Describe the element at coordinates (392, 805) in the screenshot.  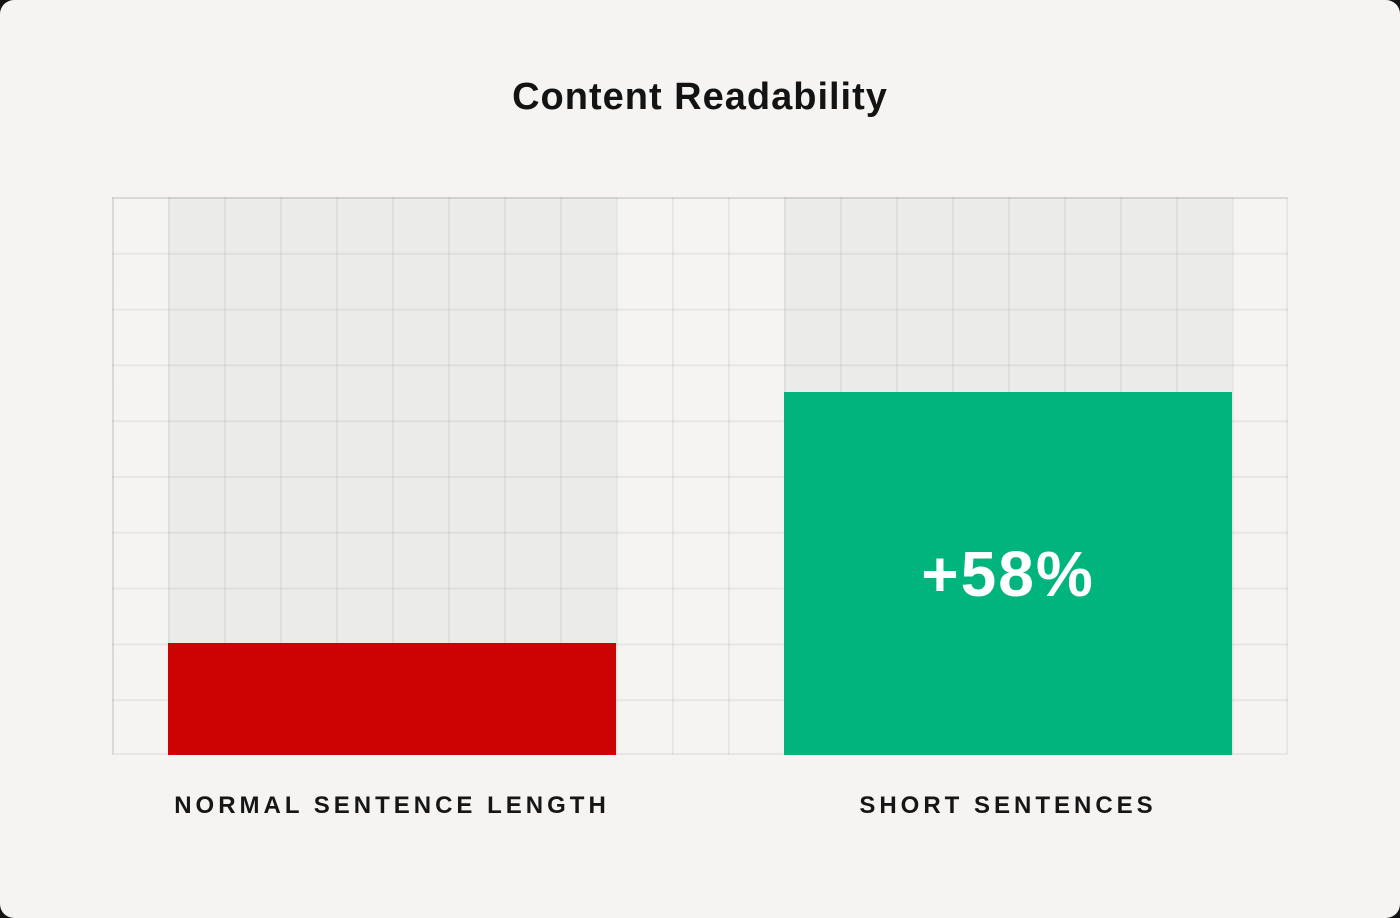
I see `category-label-normal-sentence-length: NORMAL SENTENCE LENGTH` at that location.